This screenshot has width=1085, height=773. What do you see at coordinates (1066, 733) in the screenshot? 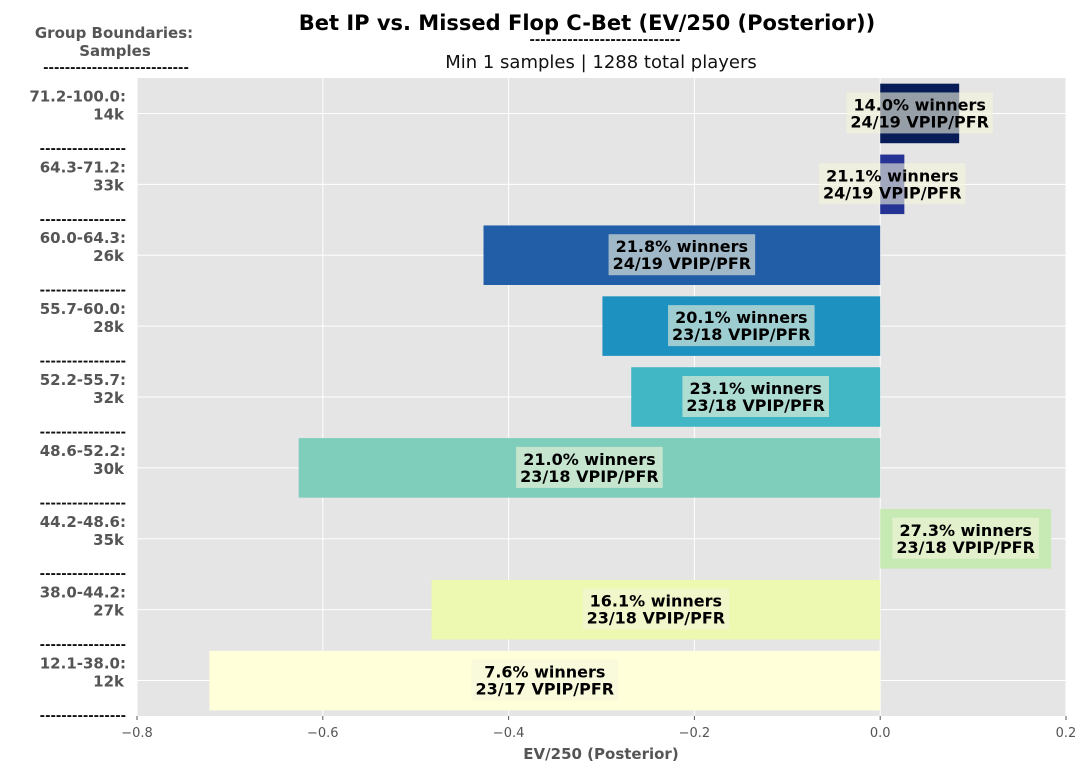
I see `x-tick-label: 0.2` at bounding box center [1066, 733].